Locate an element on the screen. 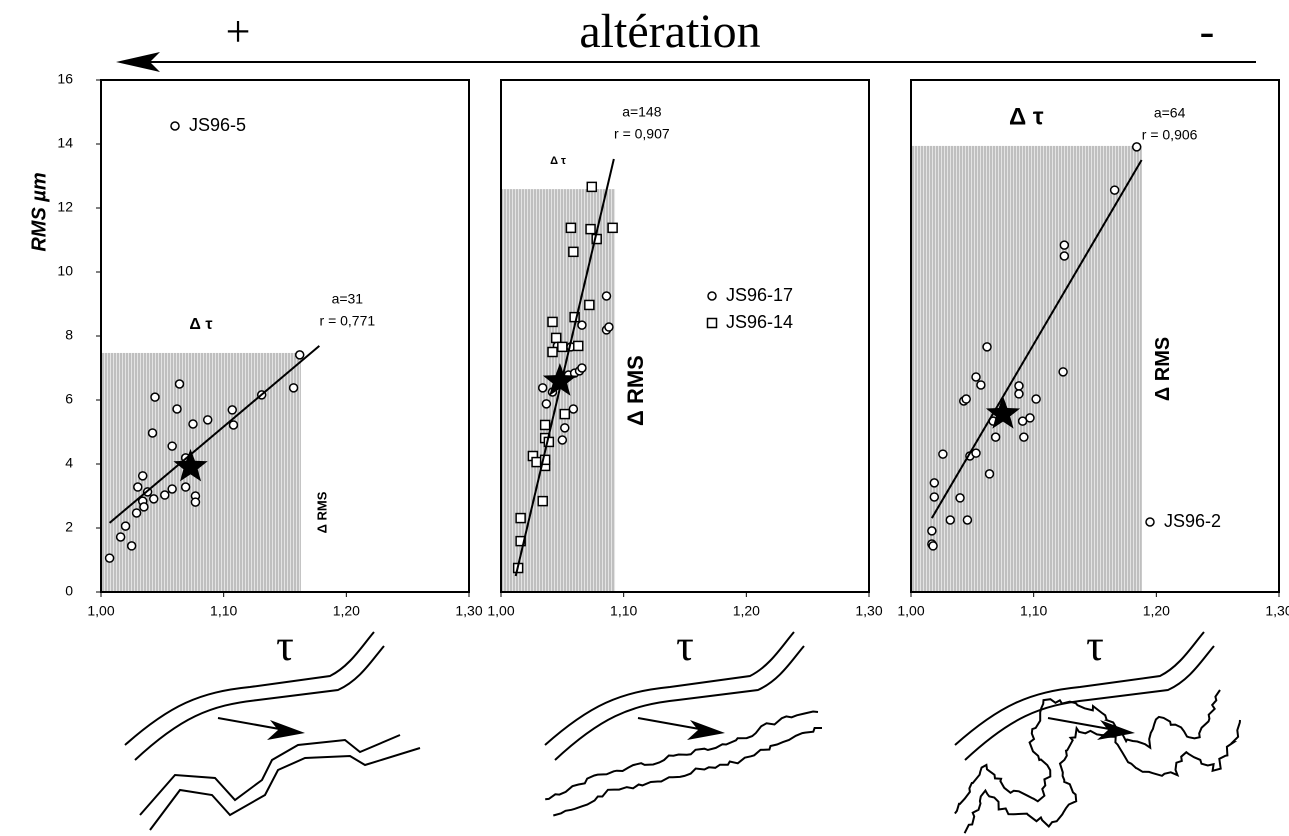  y-tick-label: 16 is located at coordinates (65, 79).